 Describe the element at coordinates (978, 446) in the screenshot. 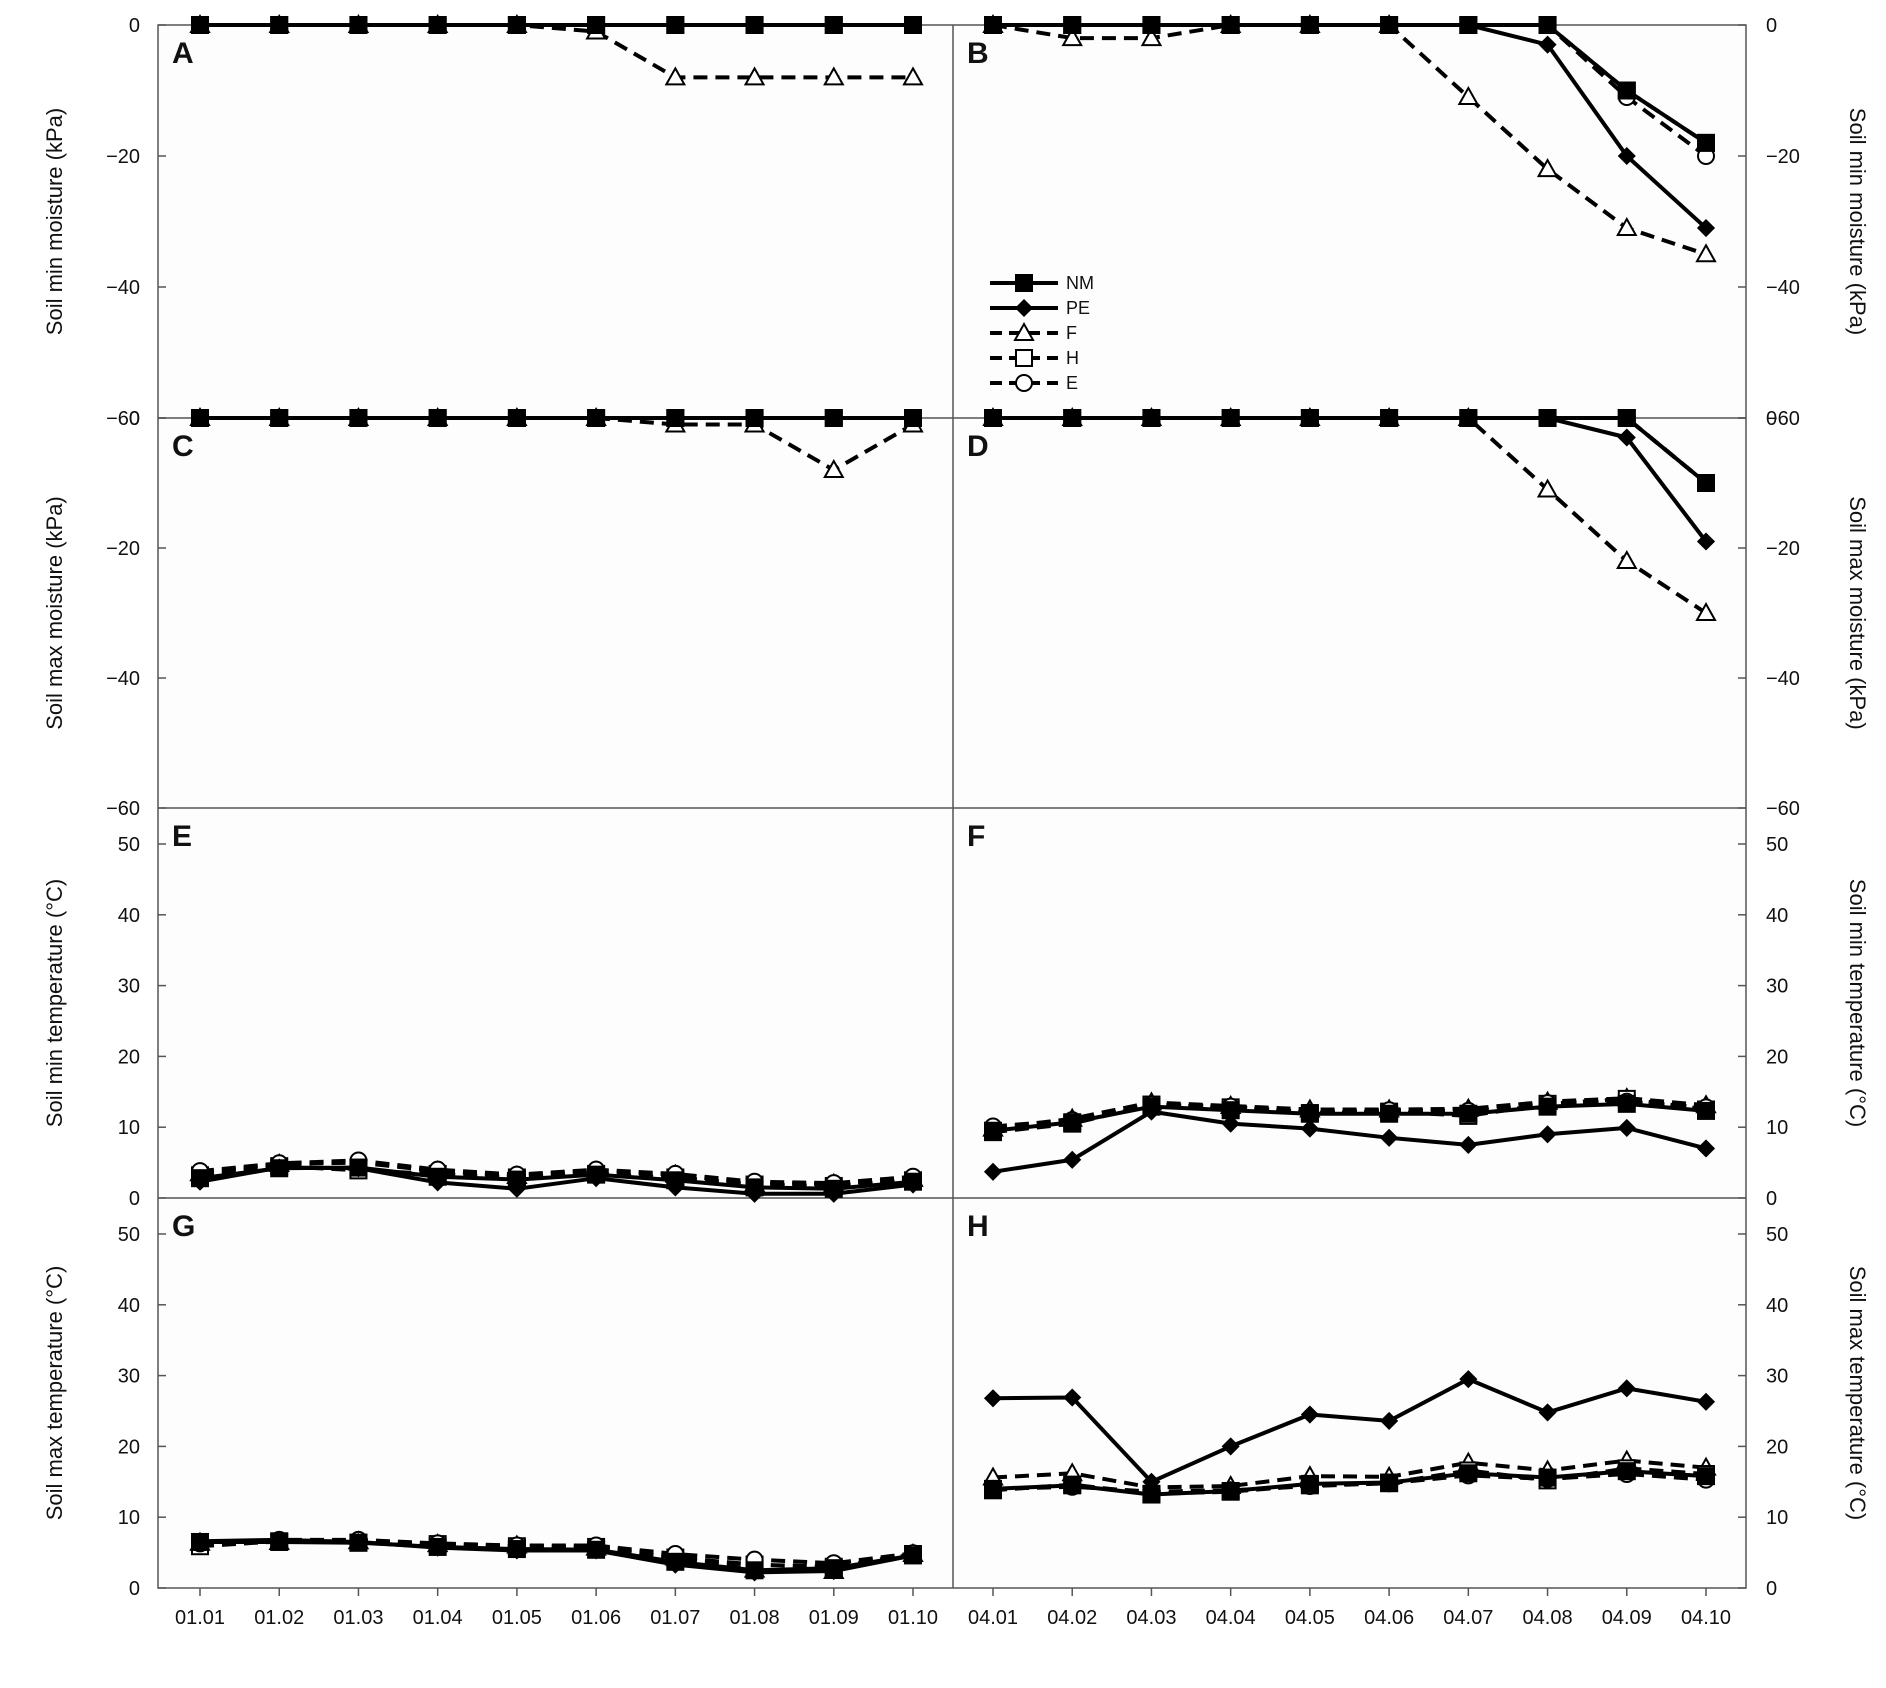

I see `panel-letter: D` at that location.